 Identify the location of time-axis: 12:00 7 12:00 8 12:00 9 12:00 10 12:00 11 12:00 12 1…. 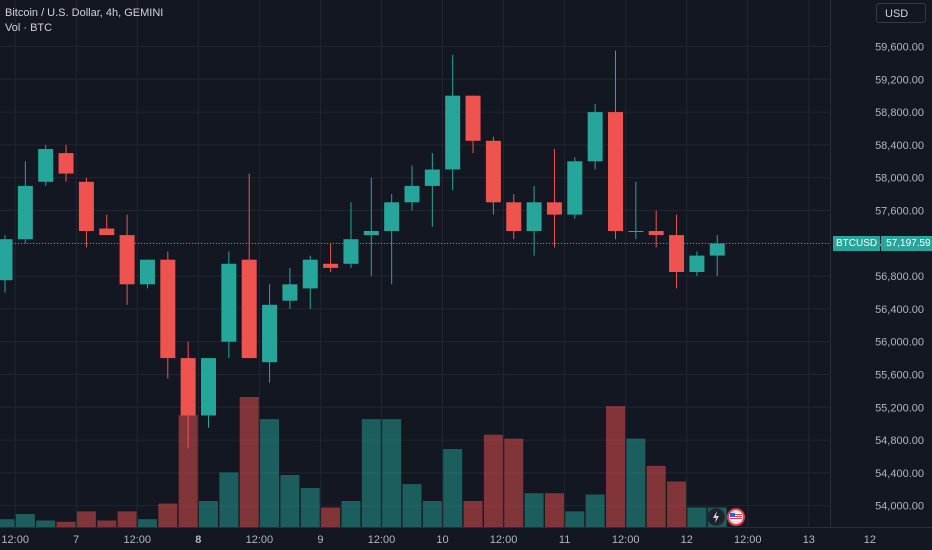
(438, 540).